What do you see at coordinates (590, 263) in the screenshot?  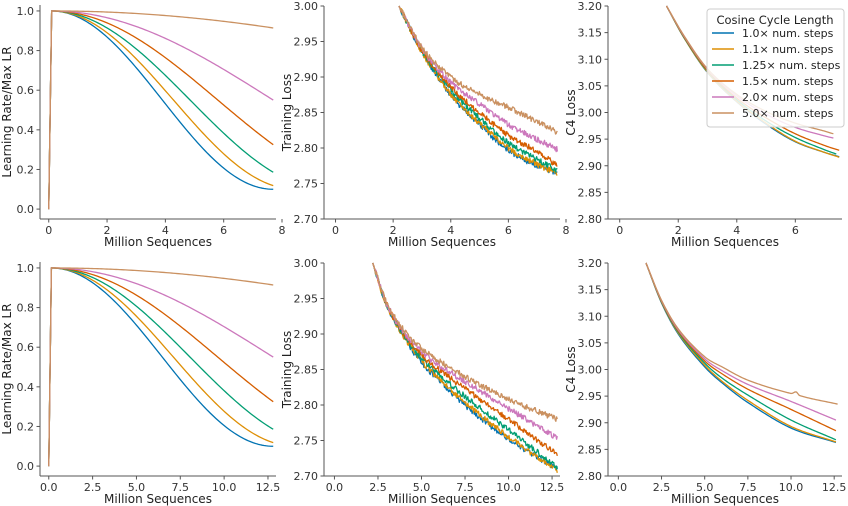 I see `y-tick-label: 3.20` at bounding box center [590, 263].